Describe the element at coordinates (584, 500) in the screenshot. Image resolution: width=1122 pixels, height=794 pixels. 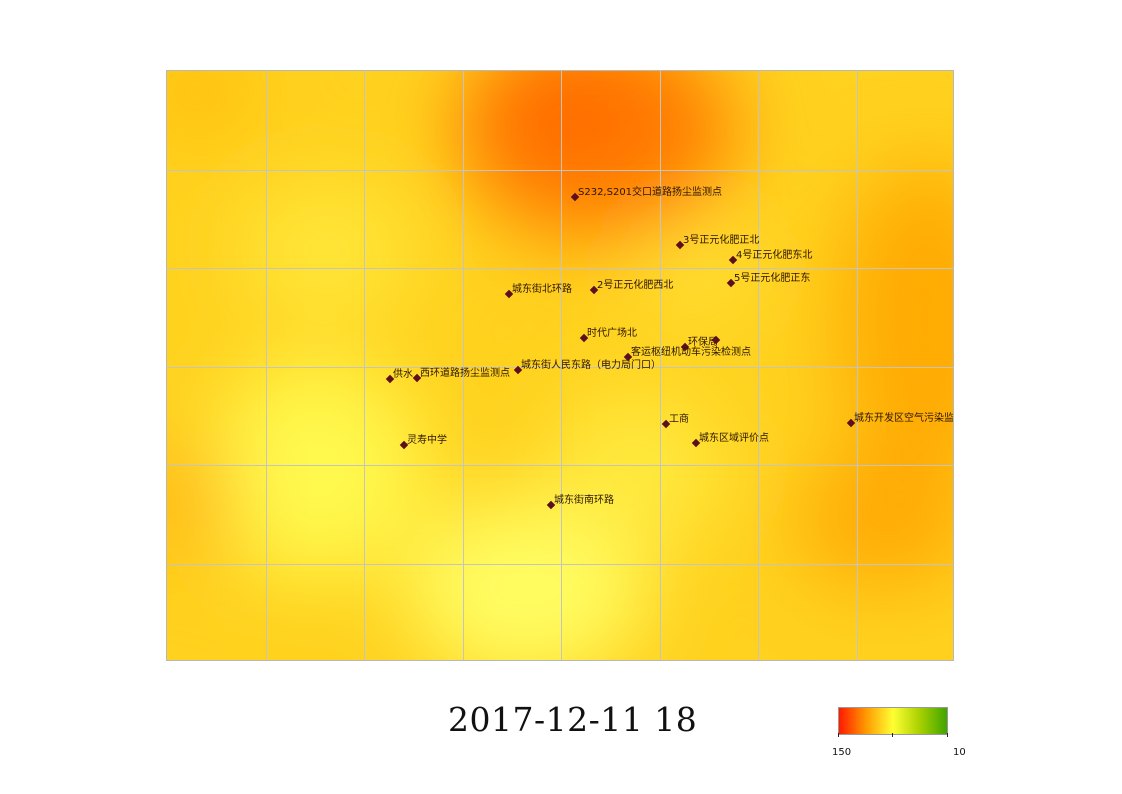
I see `station-label: 城东街南环路` at that location.